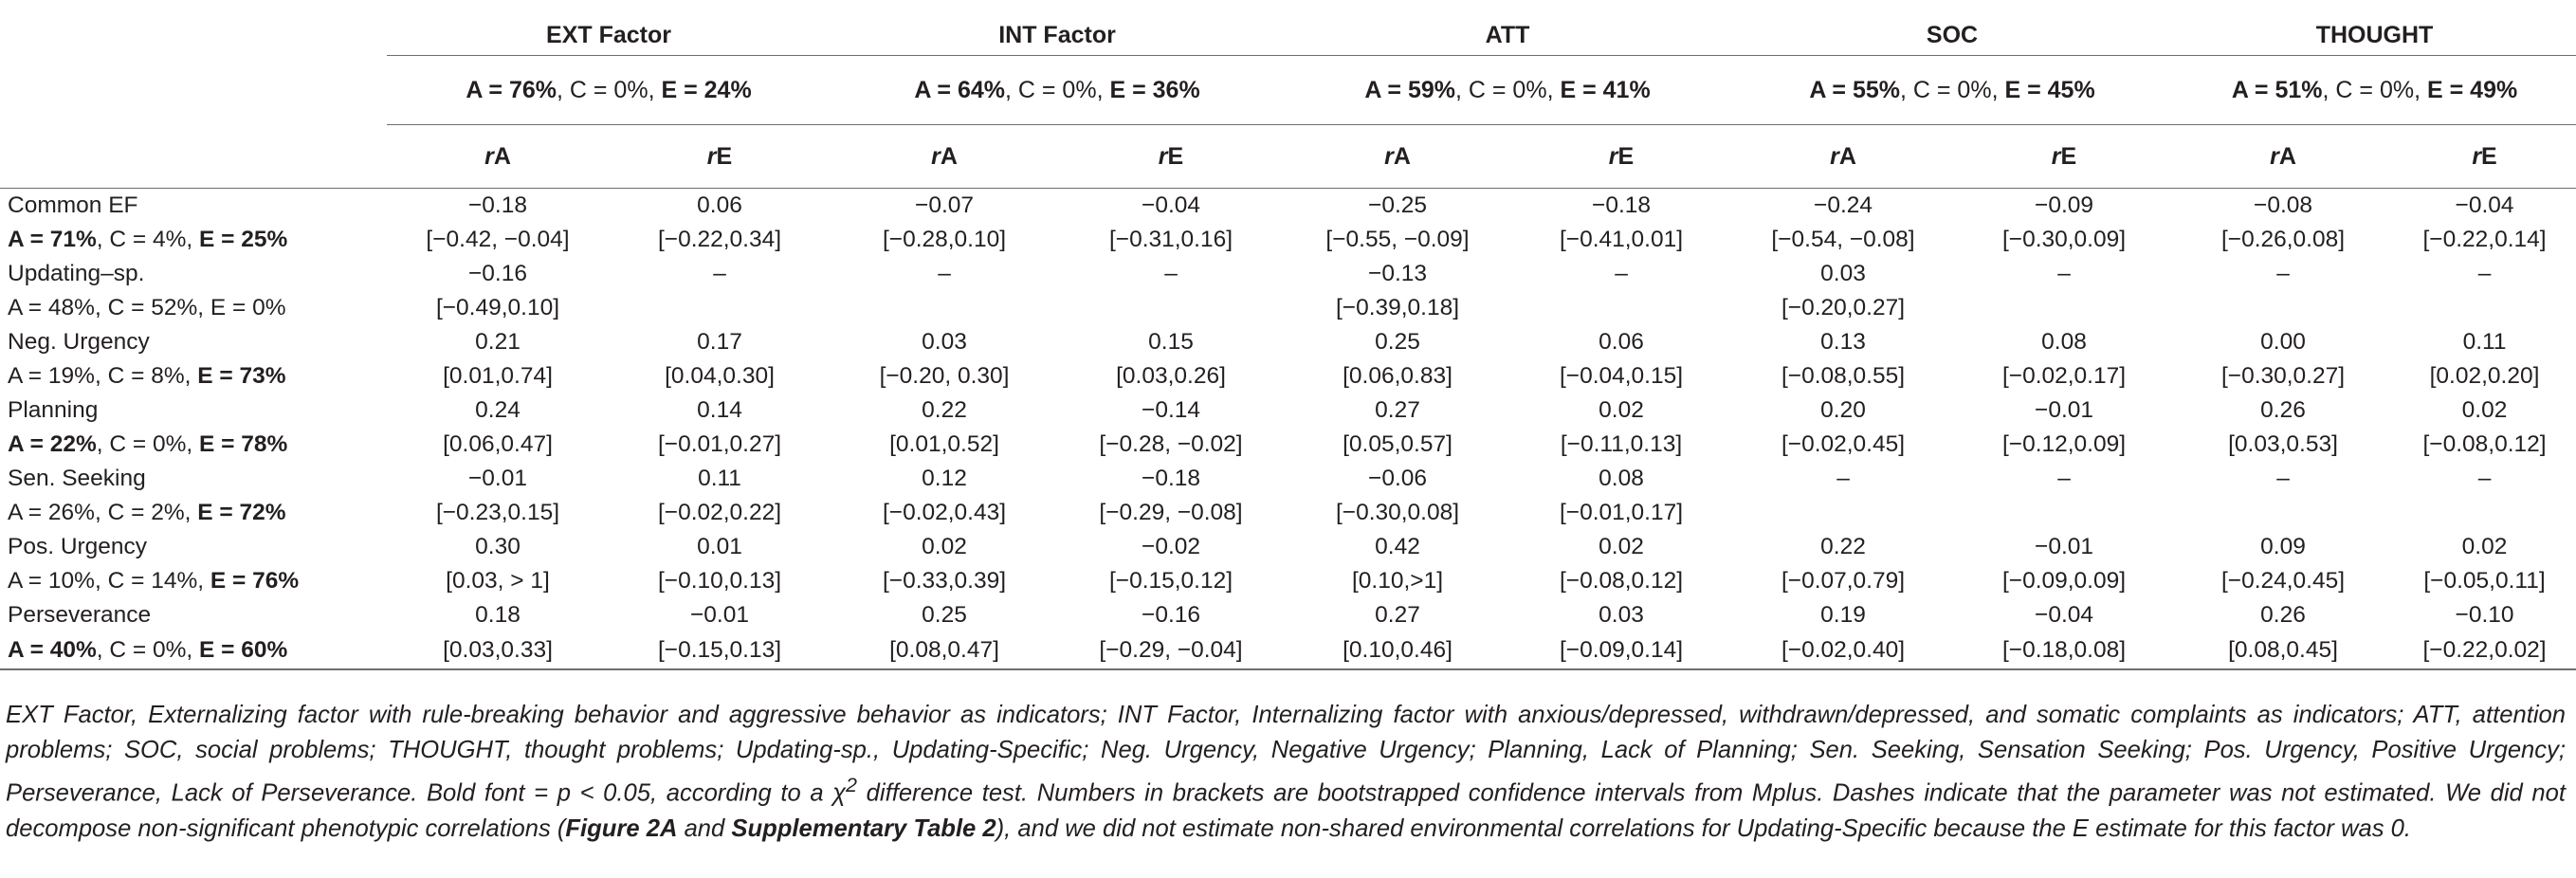  I want to click on estimate-cell: −0.18, so click(1622, 205).